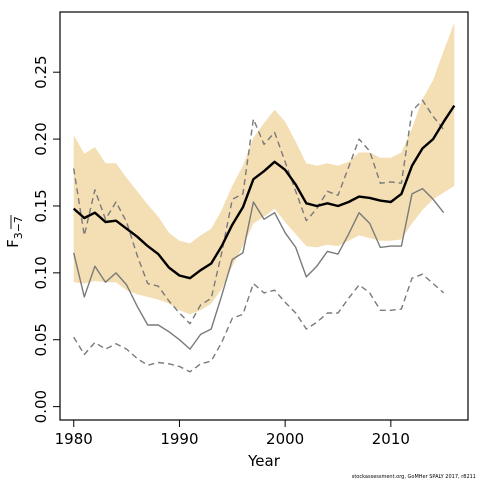 The width and height of the screenshot is (480, 480). What do you see at coordinates (41, 406) in the screenshot?
I see `y-tick-label: 0.00` at bounding box center [41, 406].